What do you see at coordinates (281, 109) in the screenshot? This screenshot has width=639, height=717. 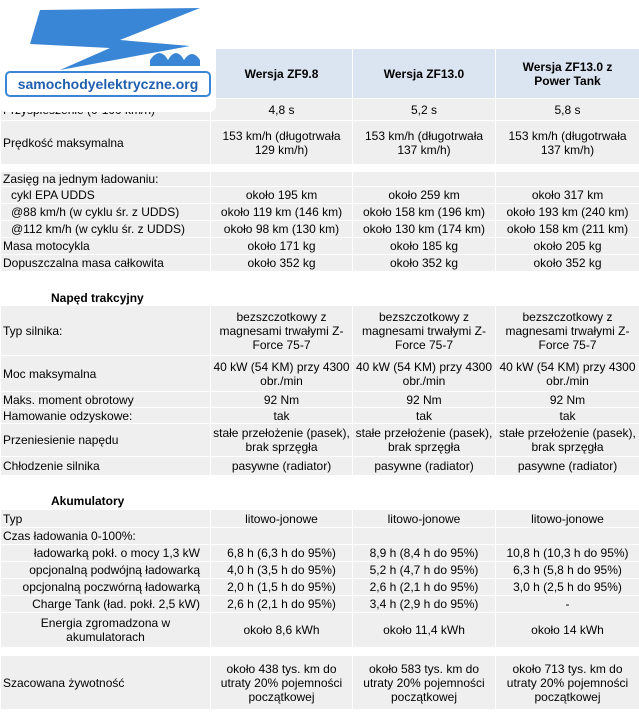 I see `table-cell: 4,8 s` at bounding box center [281, 109].